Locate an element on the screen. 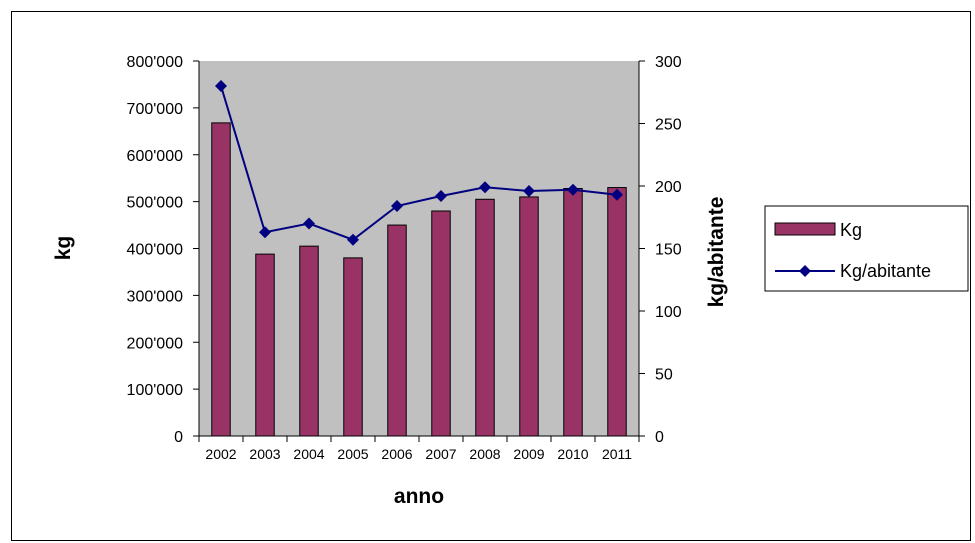 The width and height of the screenshot is (975, 543). line-series-kg-abitante is located at coordinates (419, 163).